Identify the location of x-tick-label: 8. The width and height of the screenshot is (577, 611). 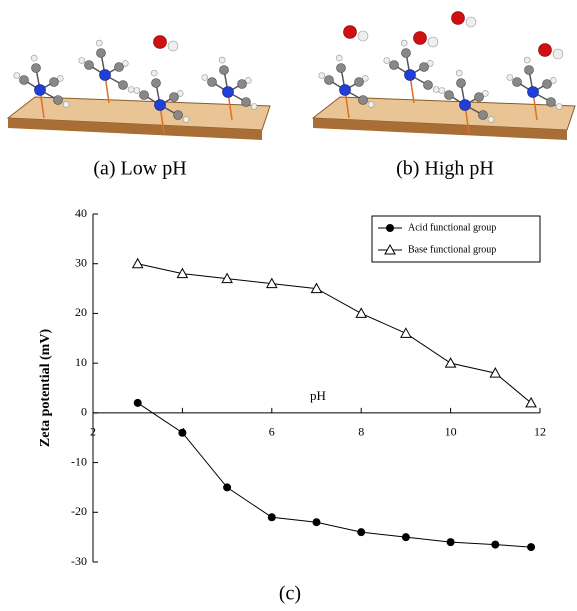
(361, 432).